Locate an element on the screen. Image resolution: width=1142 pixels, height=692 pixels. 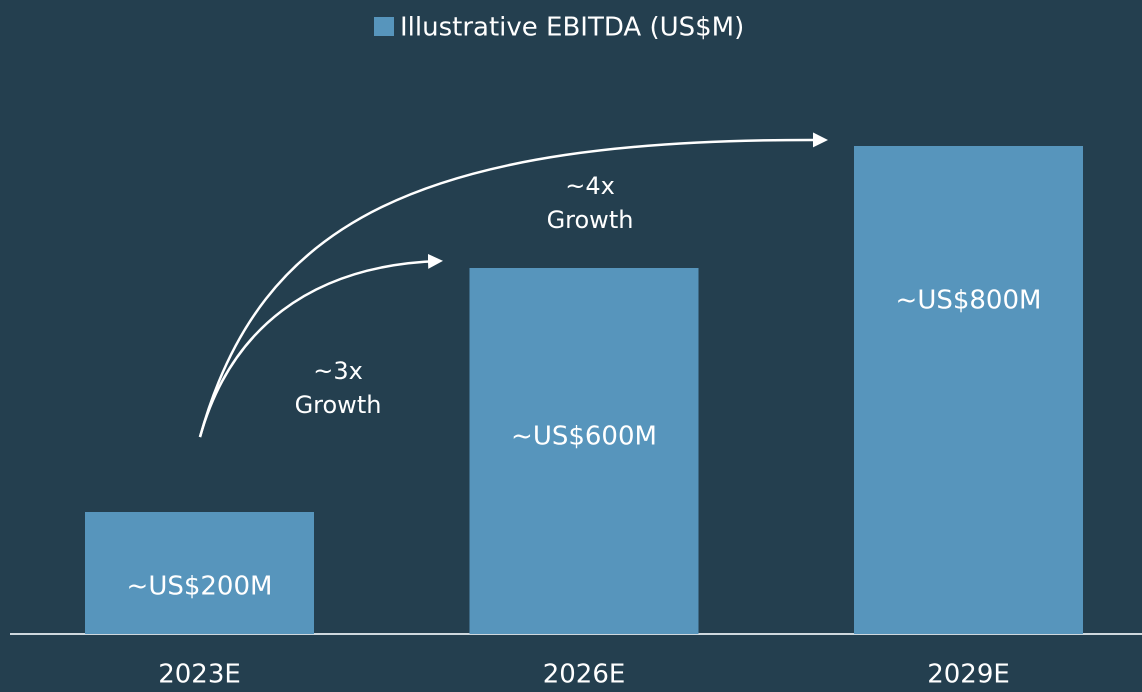
legend-label: Illustrative EBITDA (US$M) is located at coordinates (572, 28).